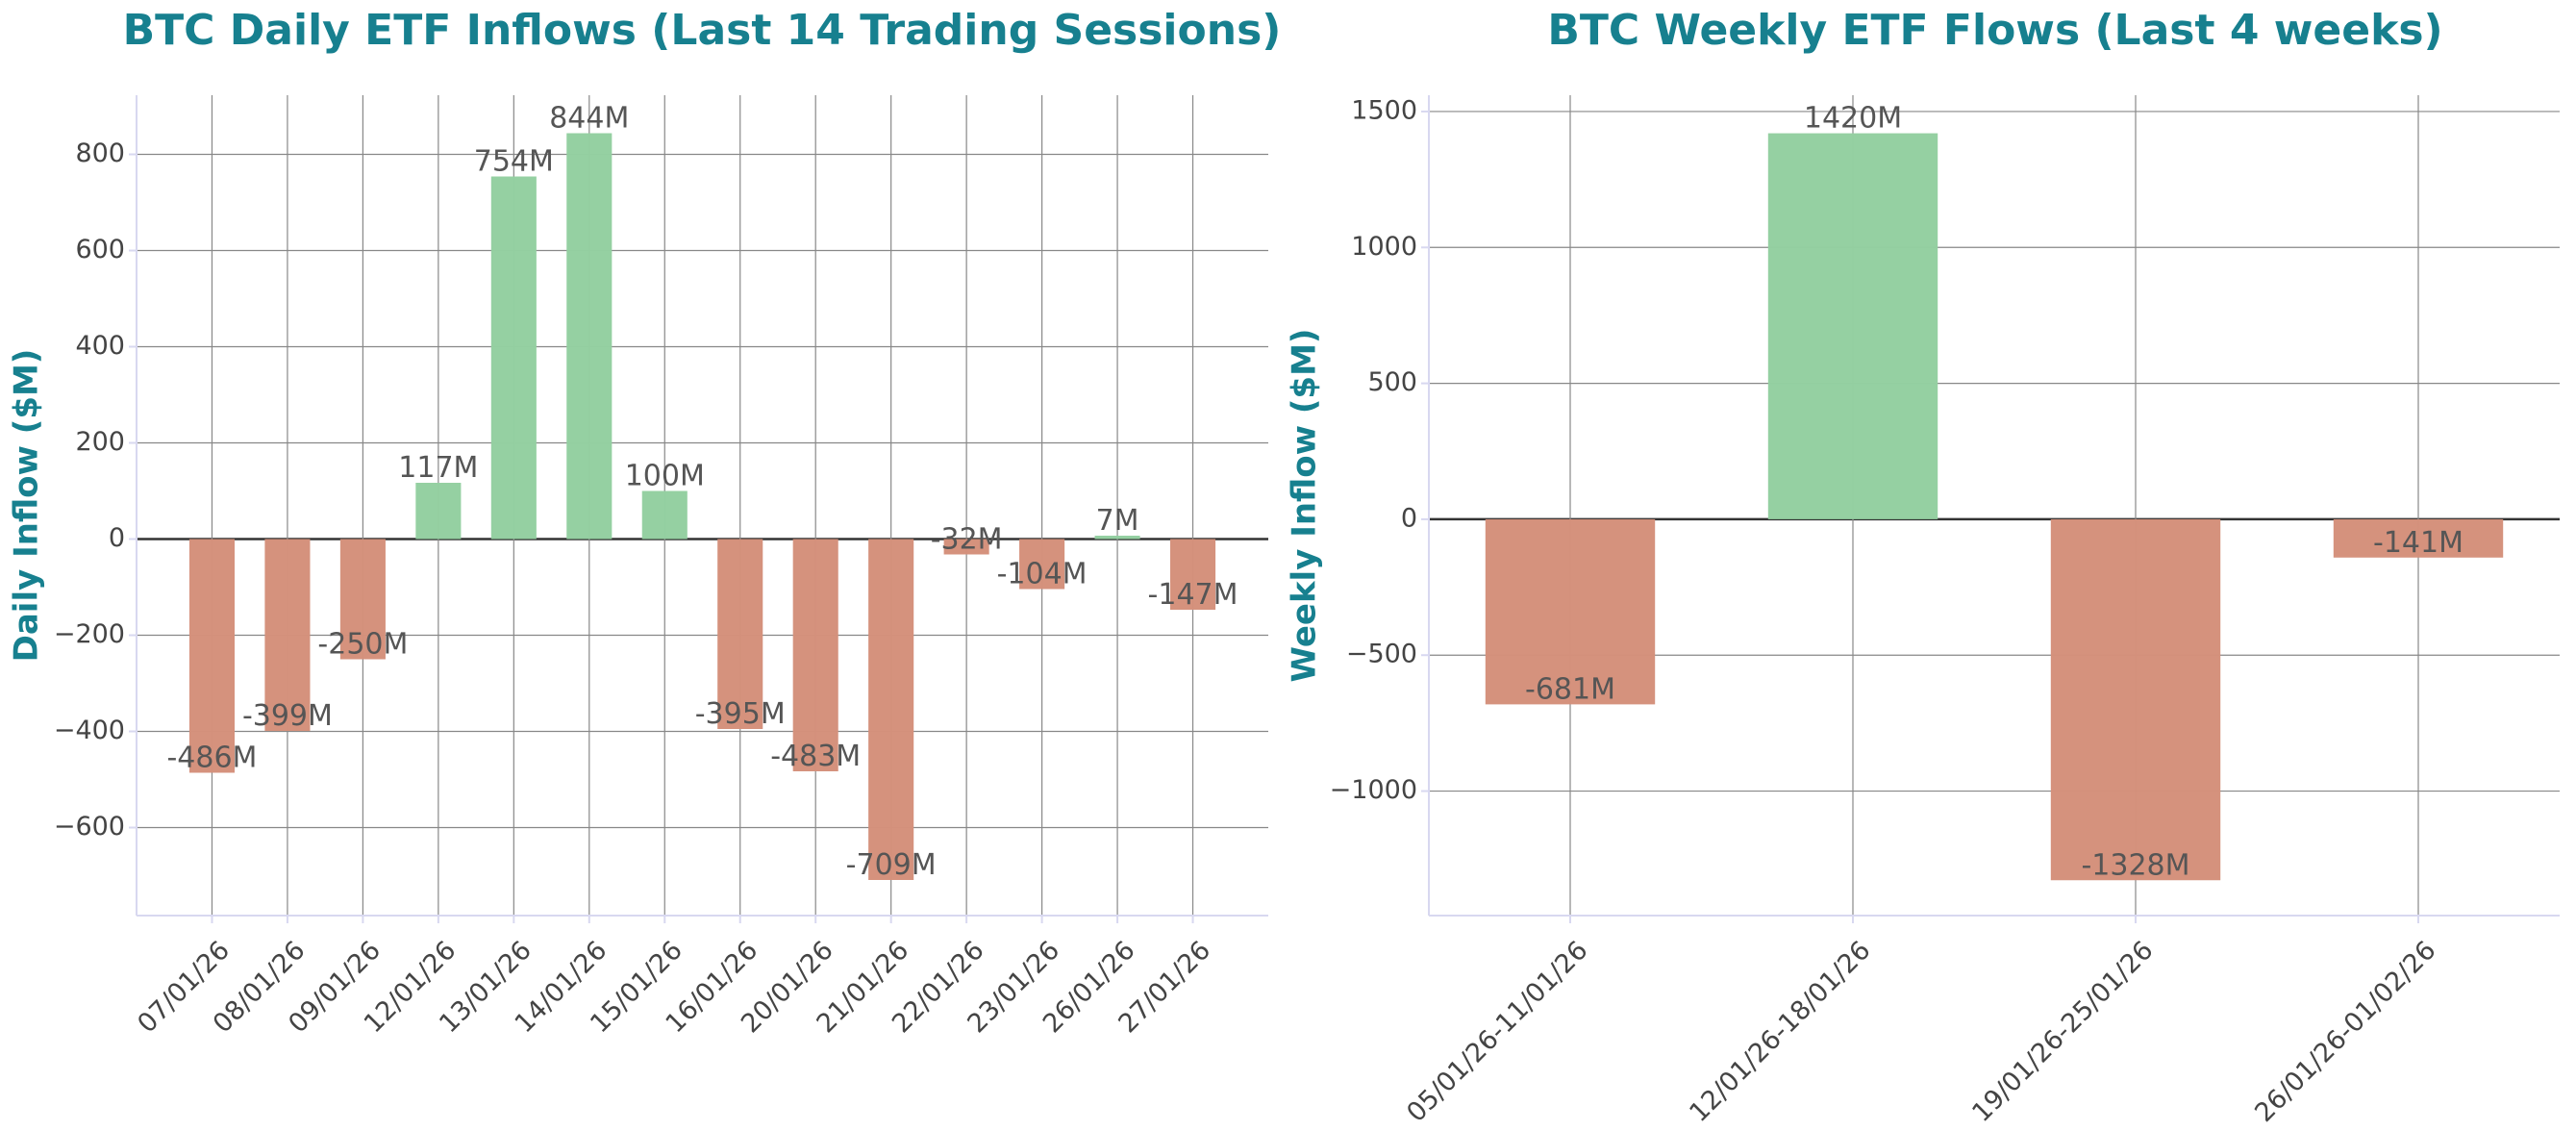  I want to click on value-label: -147M, so click(1193, 595).